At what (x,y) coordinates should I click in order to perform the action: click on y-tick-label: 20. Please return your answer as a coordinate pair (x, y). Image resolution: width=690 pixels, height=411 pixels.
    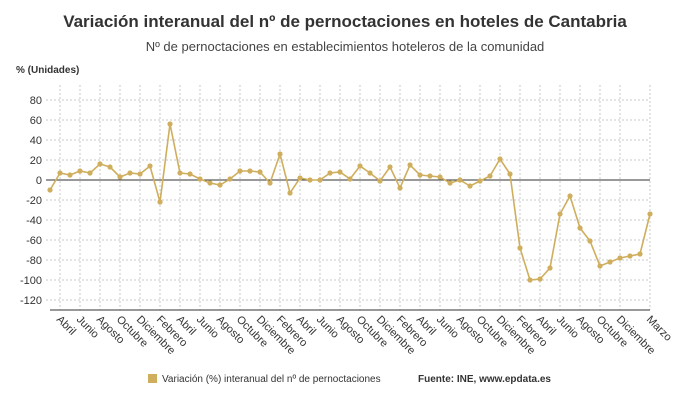
    Looking at the image, I should click on (36, 161).